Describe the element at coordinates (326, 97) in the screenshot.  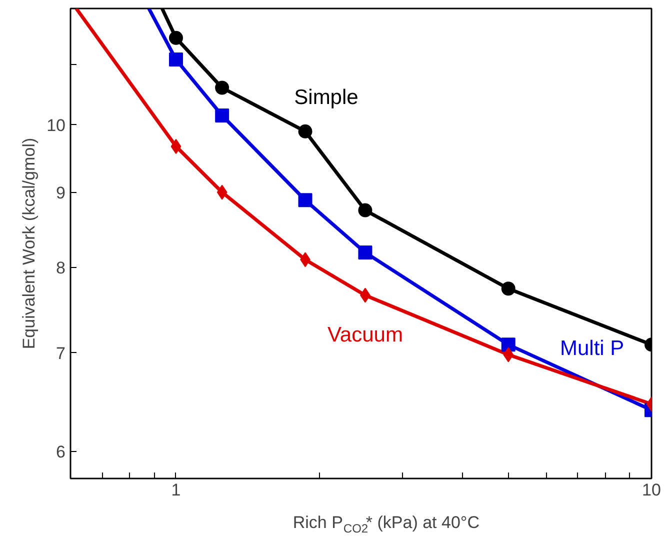
I see `series-label: Simple` at that location.